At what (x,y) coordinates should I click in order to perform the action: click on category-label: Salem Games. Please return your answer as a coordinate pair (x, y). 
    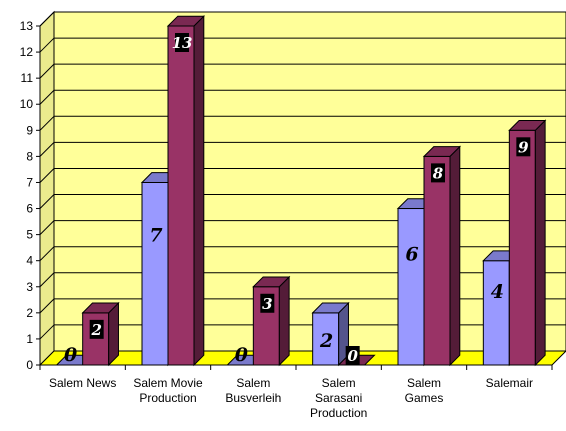
    Looking at the image, I should click on (424, 390).